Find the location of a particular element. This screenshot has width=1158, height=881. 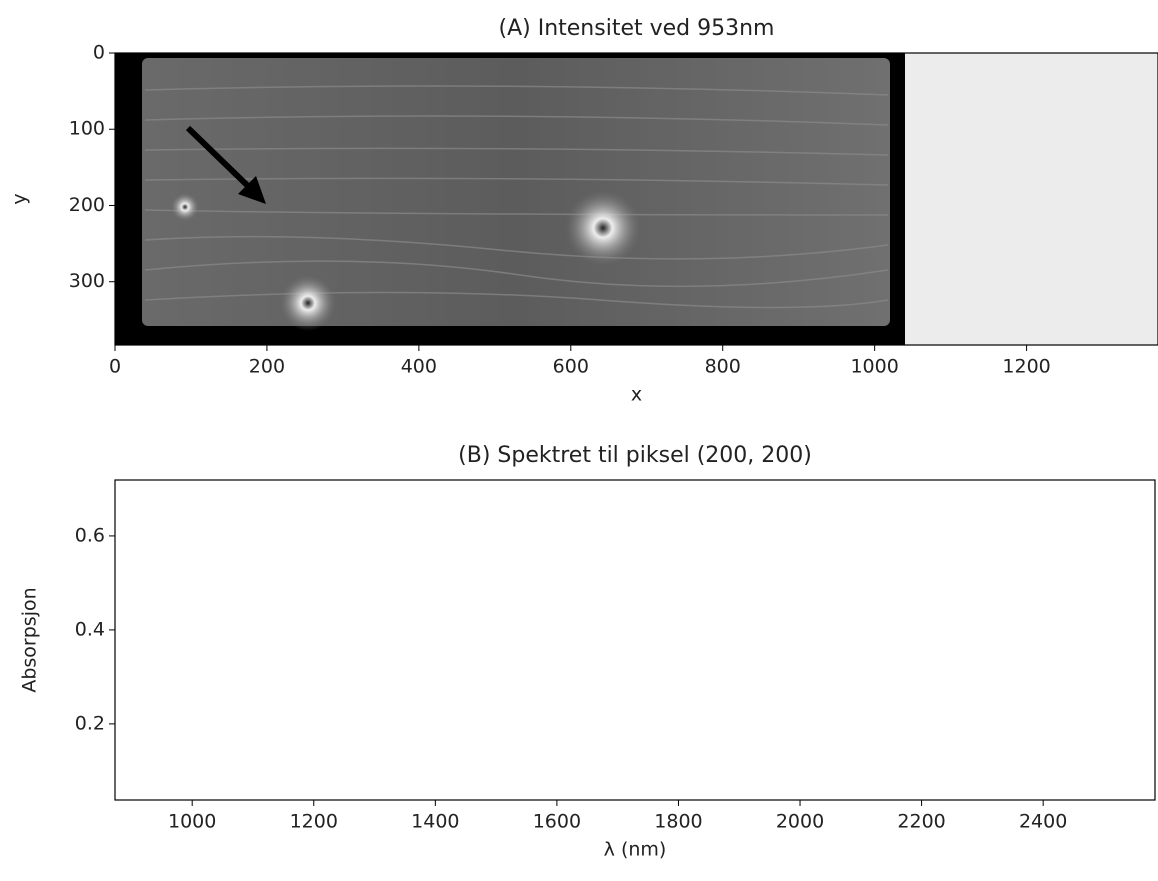

x-tick-label: 400 is located at coordinates (419, 367).